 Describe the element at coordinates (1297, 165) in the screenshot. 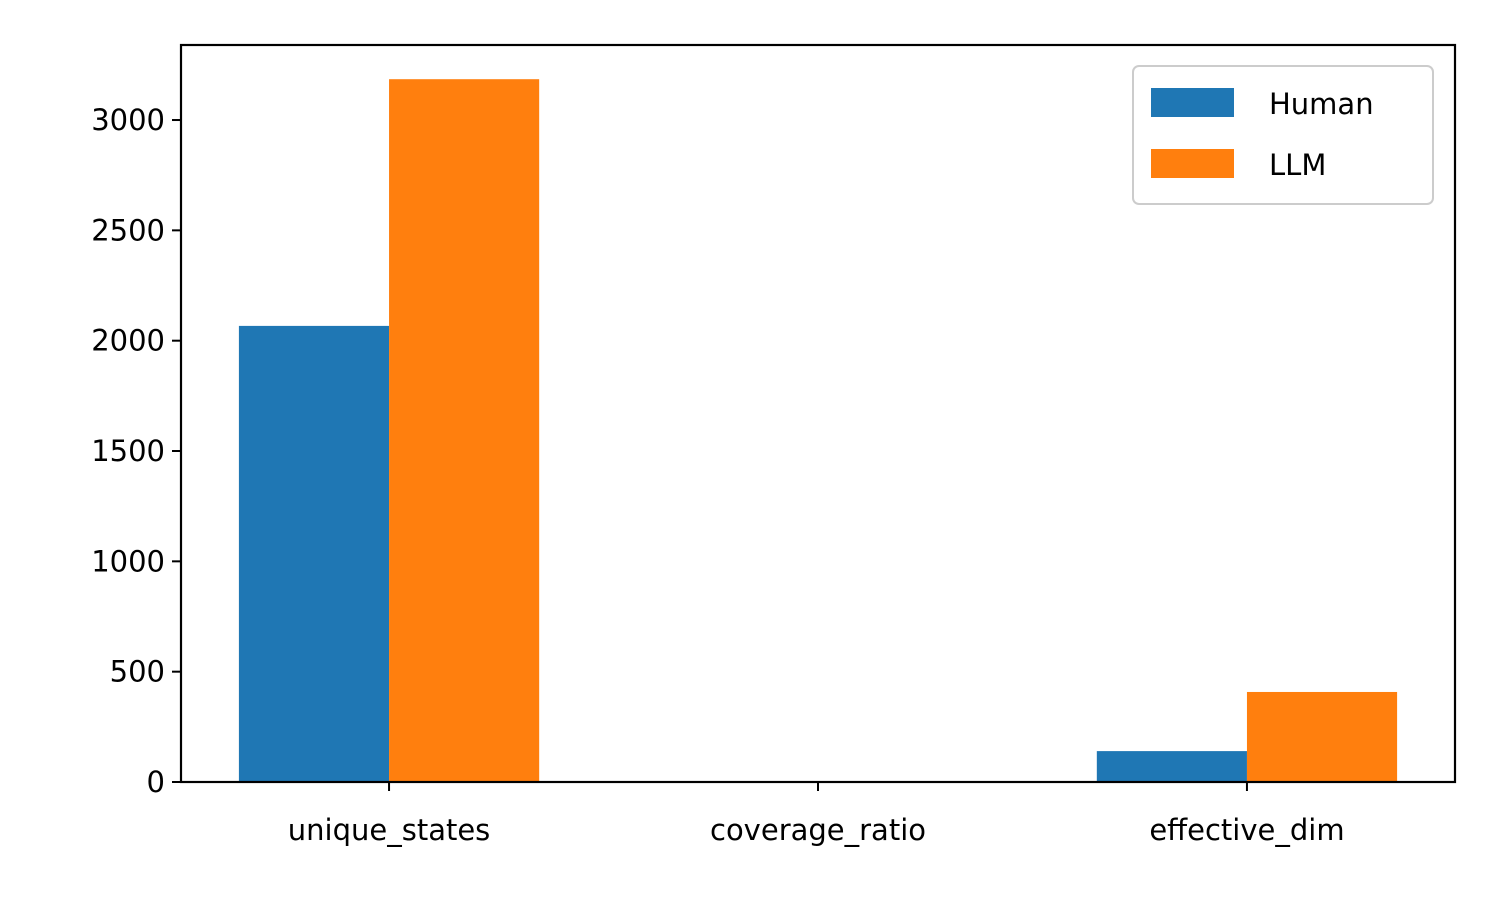

I see `legend-label-llm: LLM` at that location.